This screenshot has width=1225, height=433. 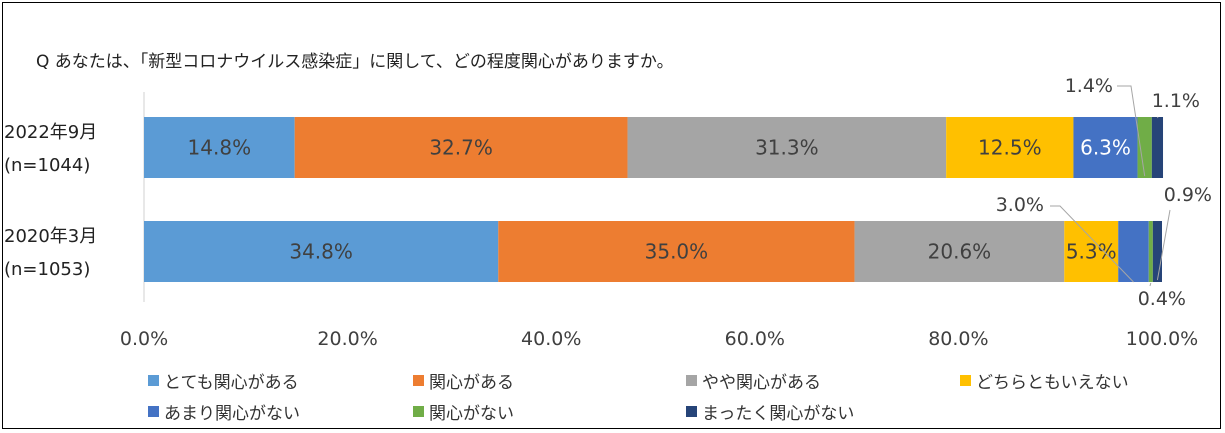 I want to click on data-label: 32.7%, so click(x=461, y=148).